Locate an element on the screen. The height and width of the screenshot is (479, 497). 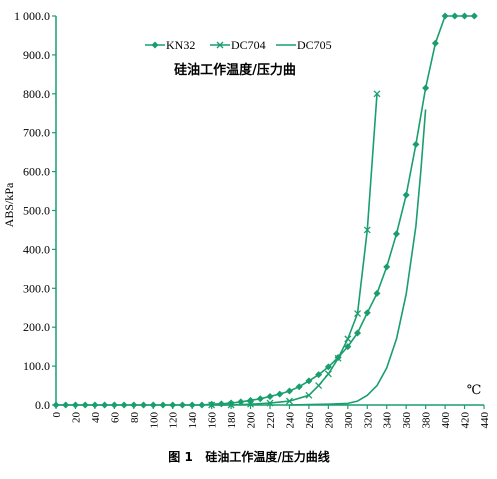
y-tick-label: 400.0 is located at coordinates (36, 249).